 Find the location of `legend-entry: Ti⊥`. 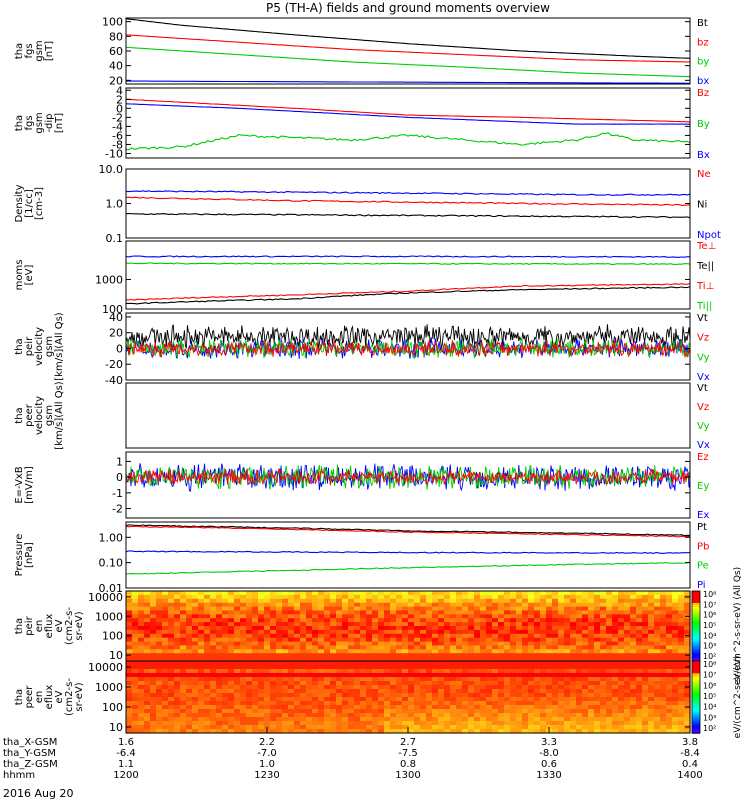

legend-entry: Ti⊥ is located at coordinates (705, 286).